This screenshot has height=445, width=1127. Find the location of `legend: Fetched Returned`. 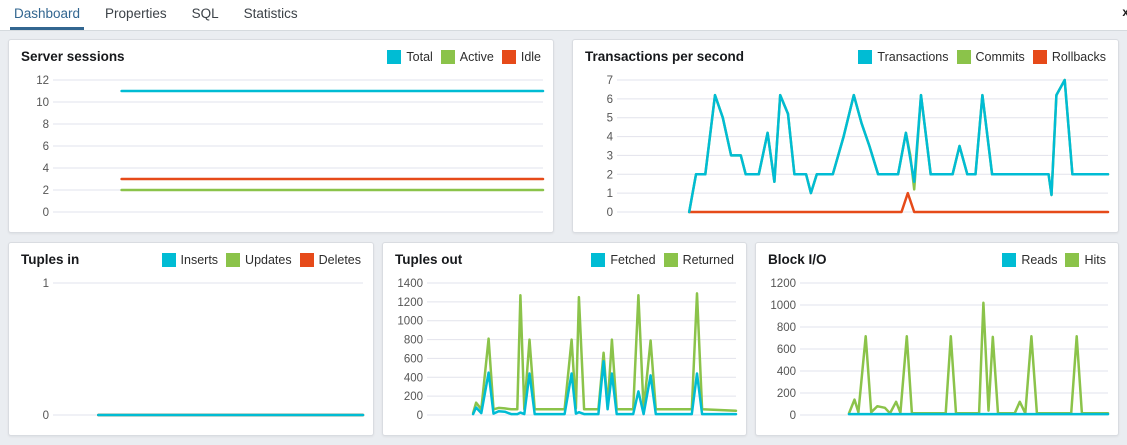

legend: Fetched Returned is located at coordinates (658, 259).